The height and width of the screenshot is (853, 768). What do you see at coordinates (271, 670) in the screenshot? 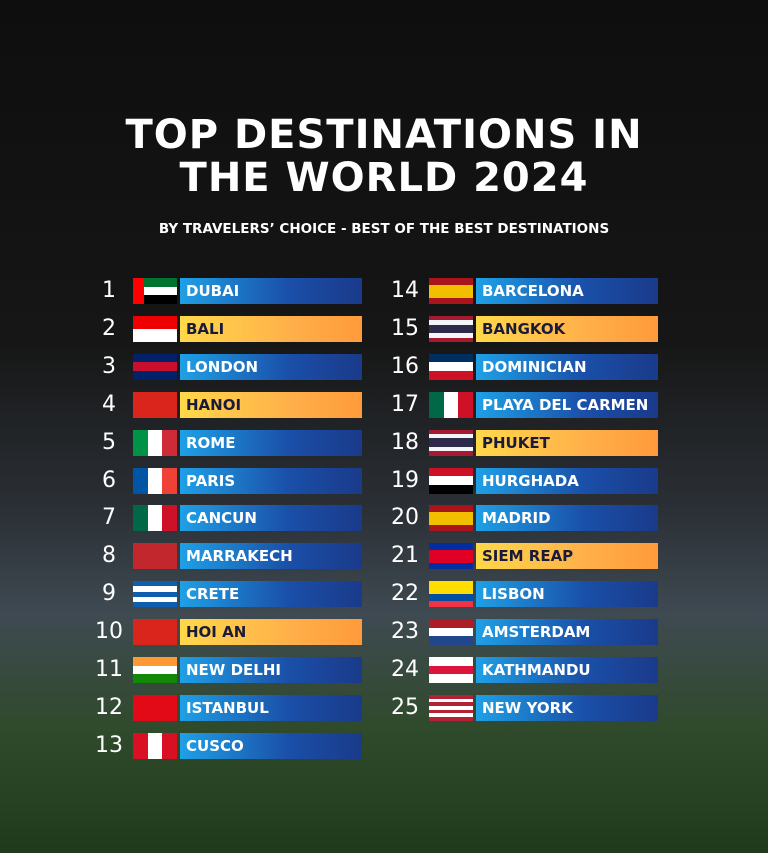
I see `destination-bar: NEW DELHI` at bounding box center [271, 670].